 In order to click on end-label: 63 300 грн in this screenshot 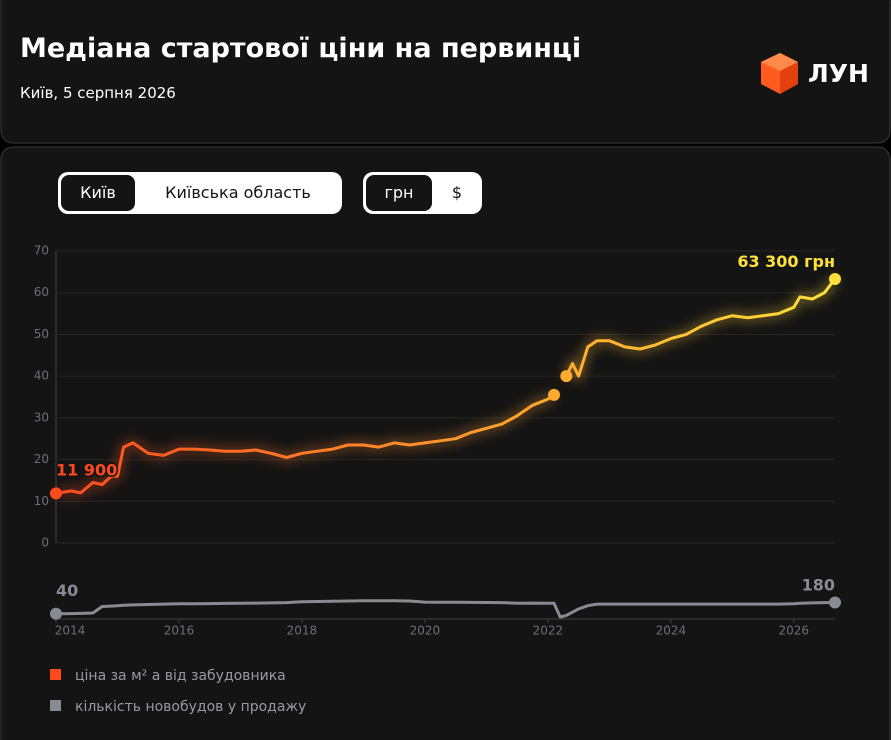, I will do `click(786, 261)`.